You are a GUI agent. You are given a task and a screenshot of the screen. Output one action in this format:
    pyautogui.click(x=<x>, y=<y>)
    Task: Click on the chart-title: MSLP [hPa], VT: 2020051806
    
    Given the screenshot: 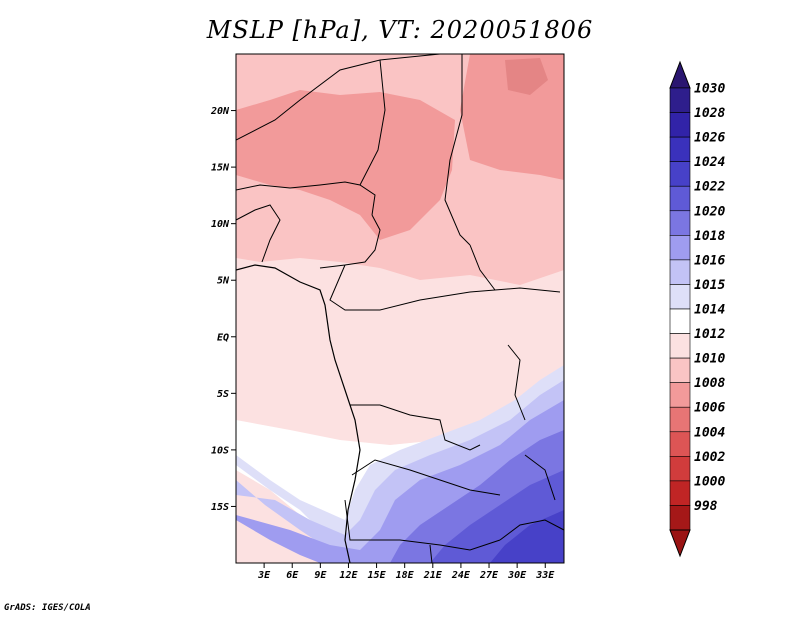 What is the action you would take?
    pyautogui.click(x=400, y=30)
    